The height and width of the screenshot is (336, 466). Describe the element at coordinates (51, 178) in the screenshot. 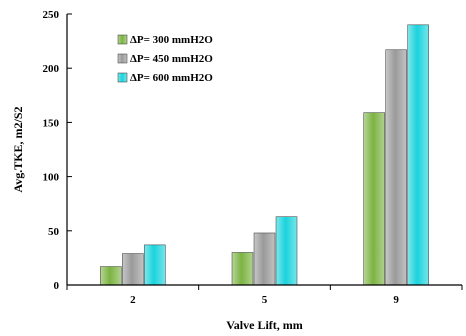

I see `y-tick-label: 100` at that location.